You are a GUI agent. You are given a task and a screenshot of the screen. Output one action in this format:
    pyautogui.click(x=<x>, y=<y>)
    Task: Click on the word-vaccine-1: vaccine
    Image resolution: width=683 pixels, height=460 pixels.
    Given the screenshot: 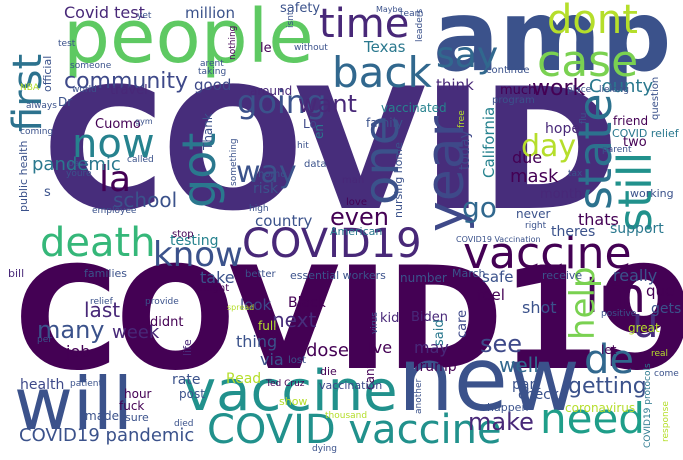 What is the action you would take?
    pyautogui.click(x=290, y=391)
    